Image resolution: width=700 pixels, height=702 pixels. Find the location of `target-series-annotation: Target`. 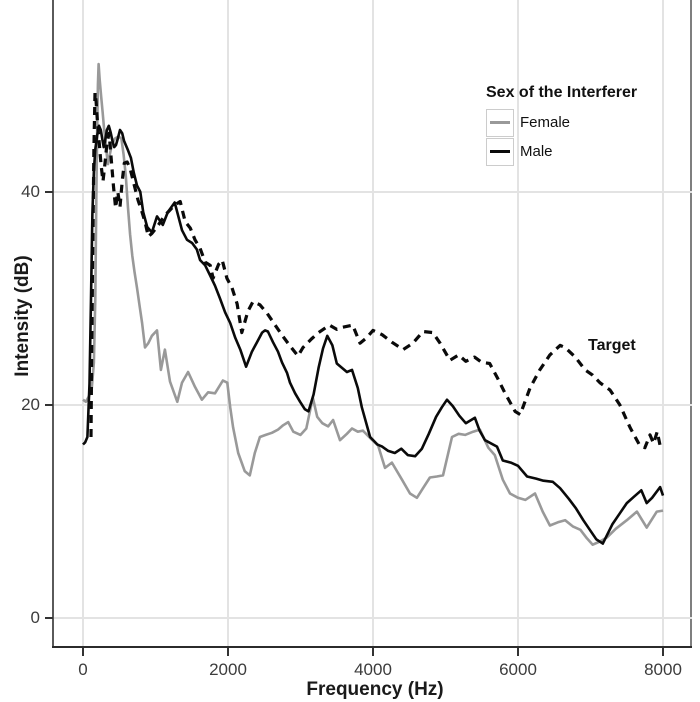

target-series-annotation: Target is located at coordinates (612, 345).